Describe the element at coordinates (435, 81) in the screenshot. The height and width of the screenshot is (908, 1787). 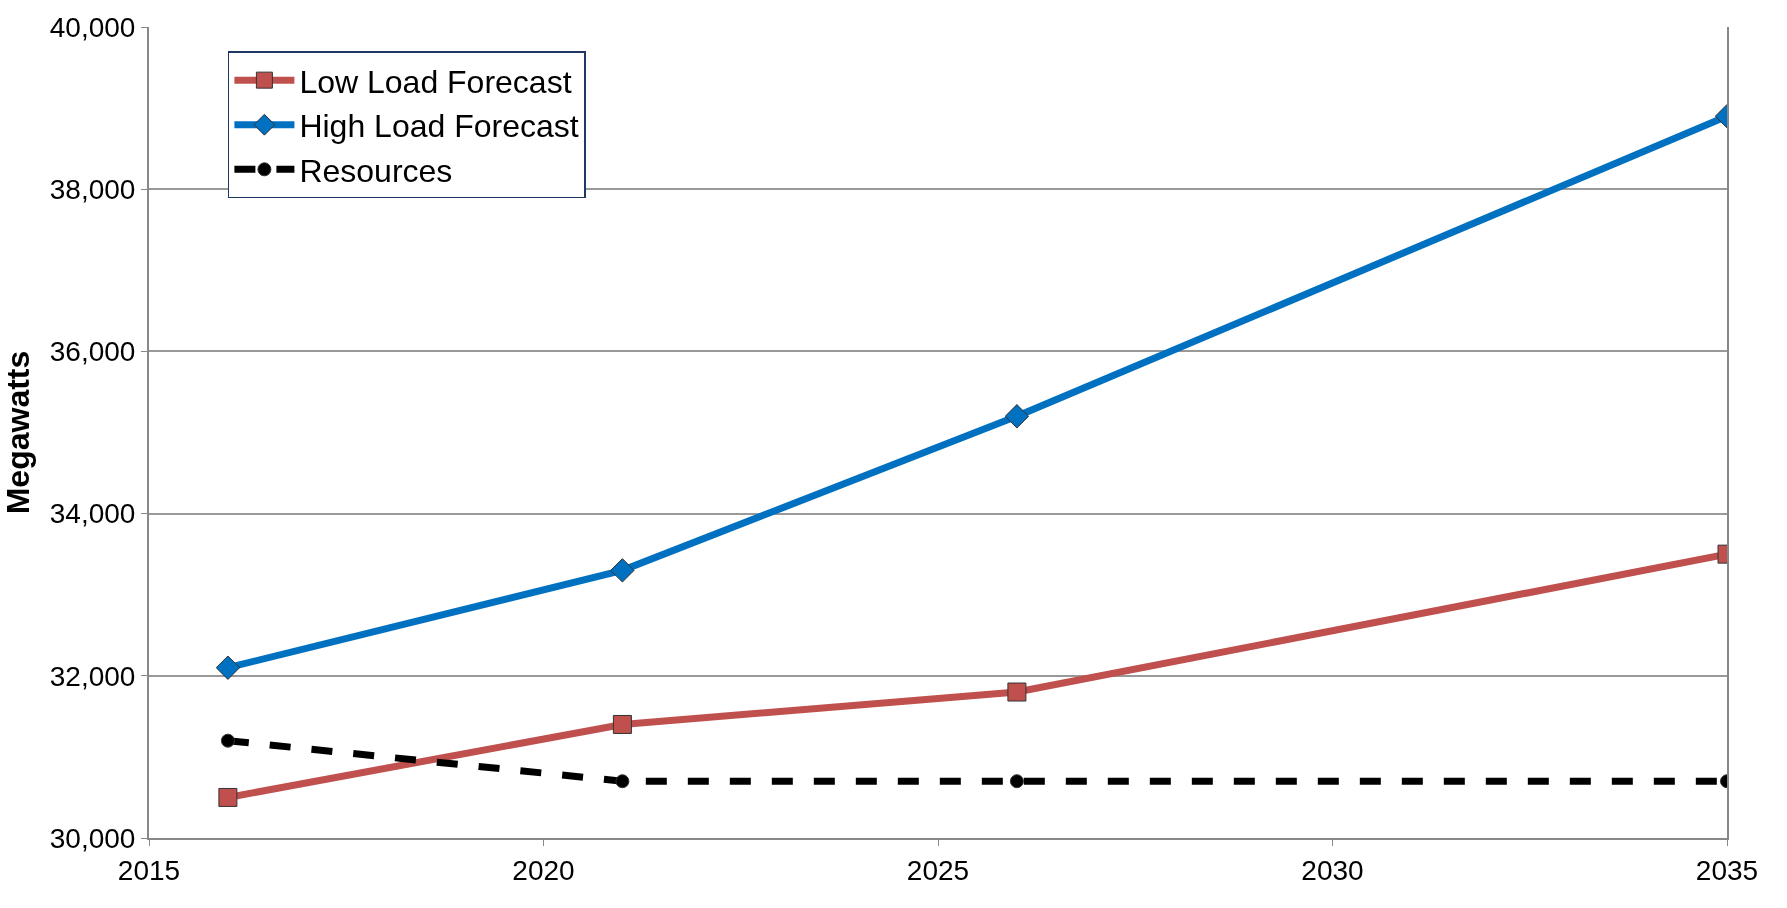
I see `legend-label: Low Load Forecast` at that location.